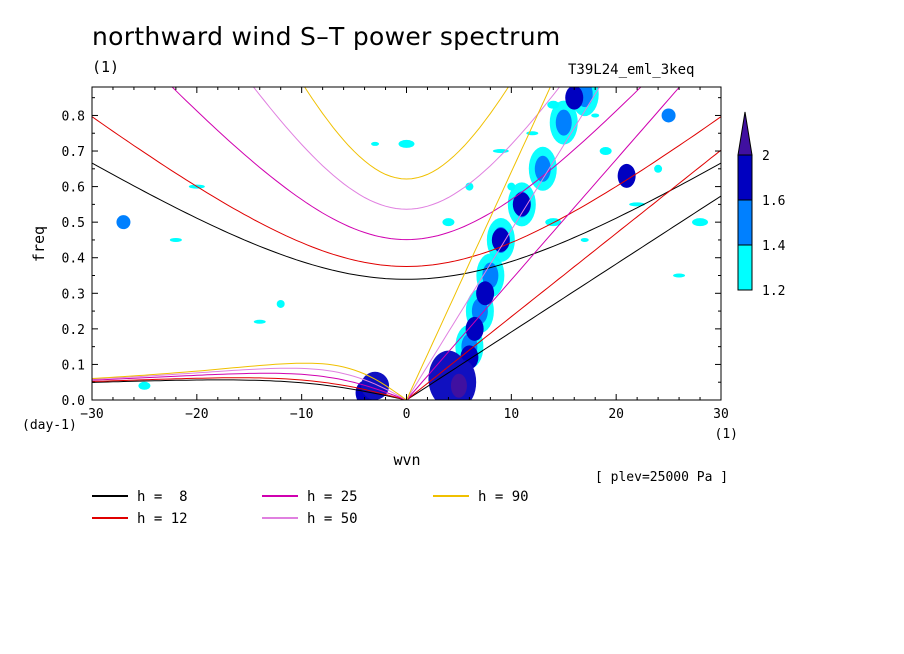 This screenshot has width=904, height=654. I want to click on legend-label: h = 8, so click(162, 497).